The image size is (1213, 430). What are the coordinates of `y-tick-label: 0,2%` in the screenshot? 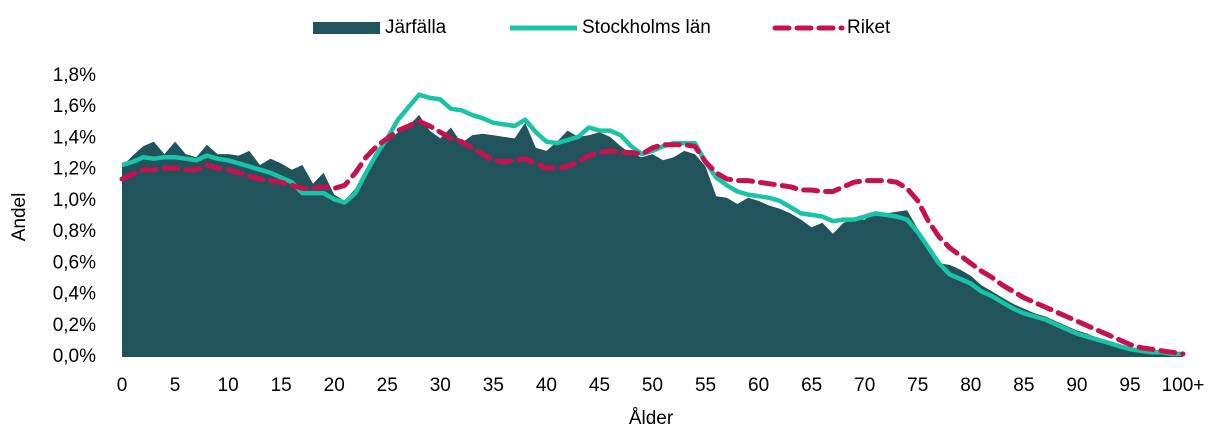 It's located at (74, 325).